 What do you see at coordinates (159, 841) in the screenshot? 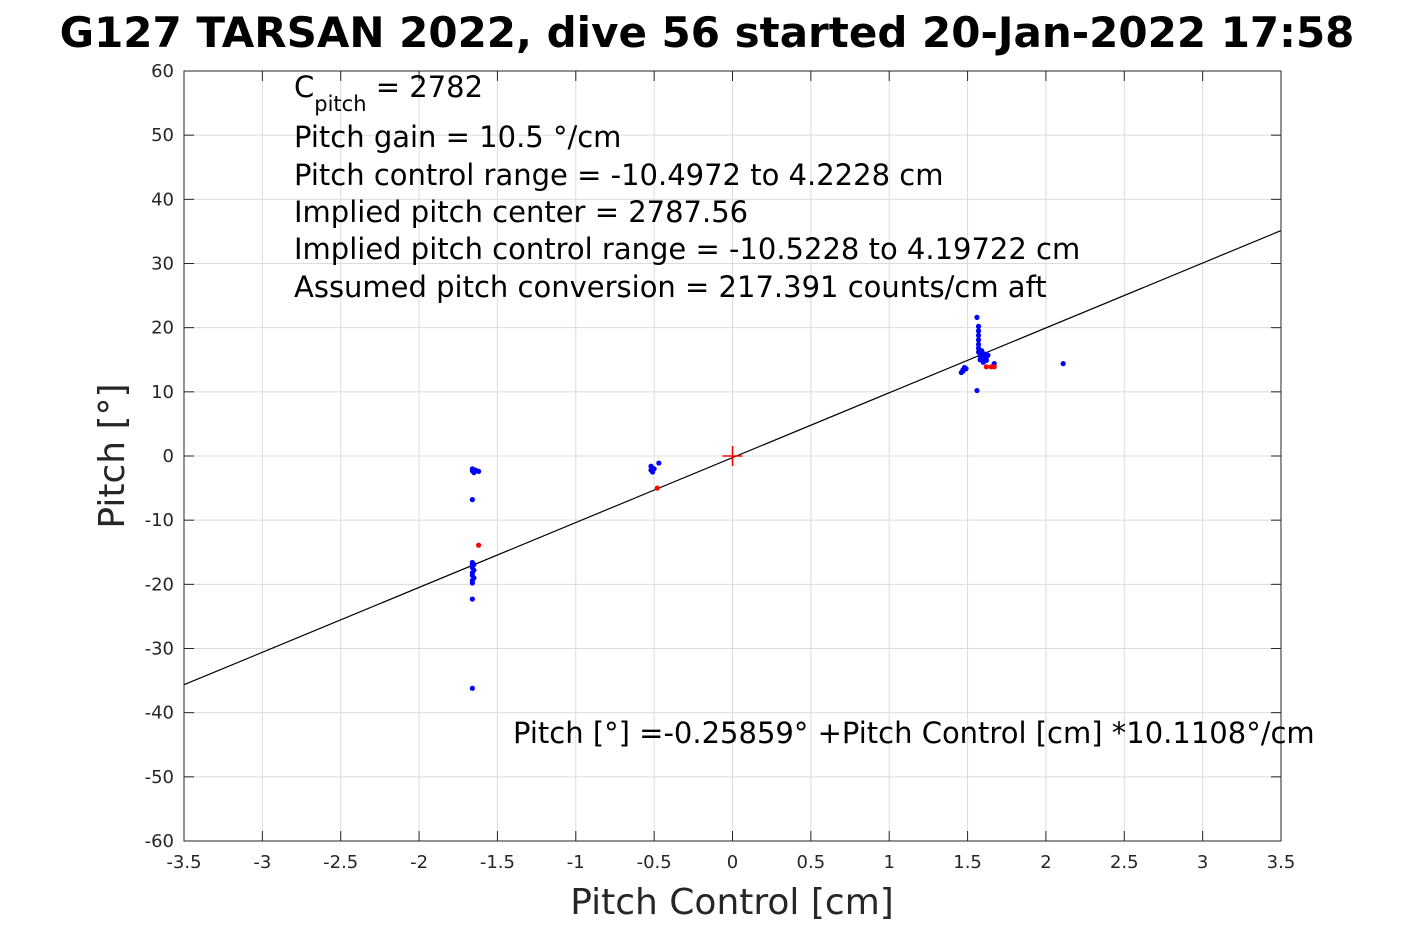
I see `y-tick-label: -60` at bounding box center [159, 841].